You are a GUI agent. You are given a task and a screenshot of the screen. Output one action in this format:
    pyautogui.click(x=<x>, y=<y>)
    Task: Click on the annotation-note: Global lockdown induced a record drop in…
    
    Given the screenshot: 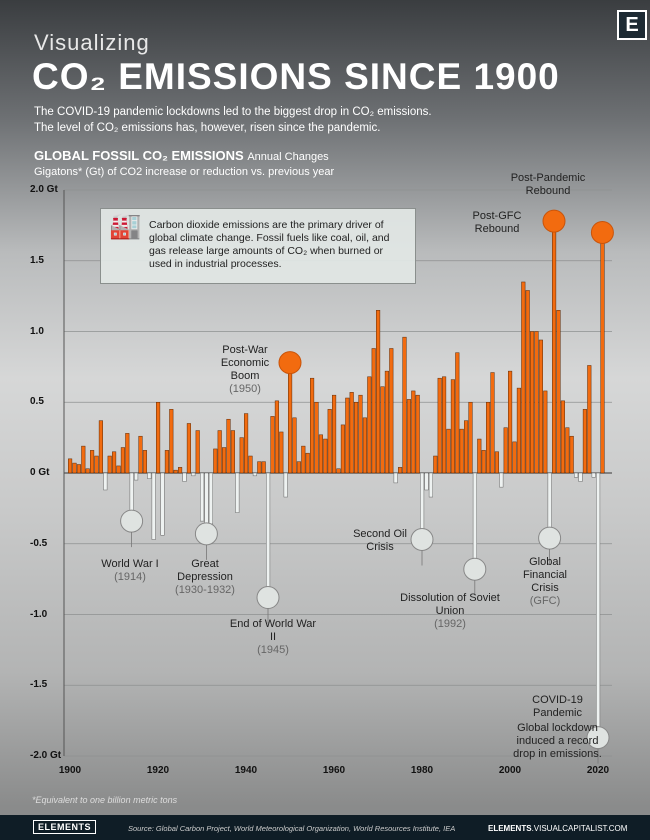 What is the action you would take?
    pyautogui.click(x=557, y=741)
    